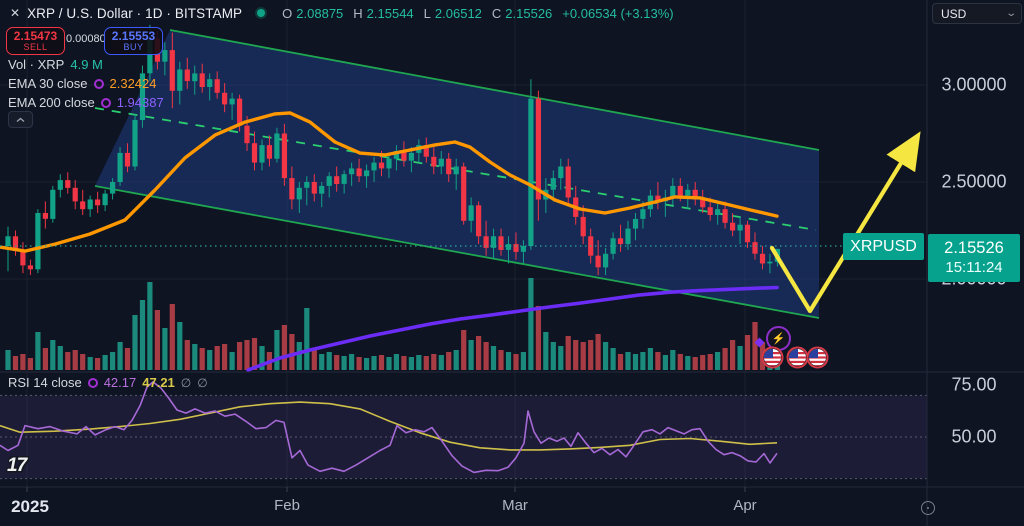 The height and width of the screenshot is (526, 1024). I want to click on price-label-symbol-tag: XRPUSD, so click(883, 246).